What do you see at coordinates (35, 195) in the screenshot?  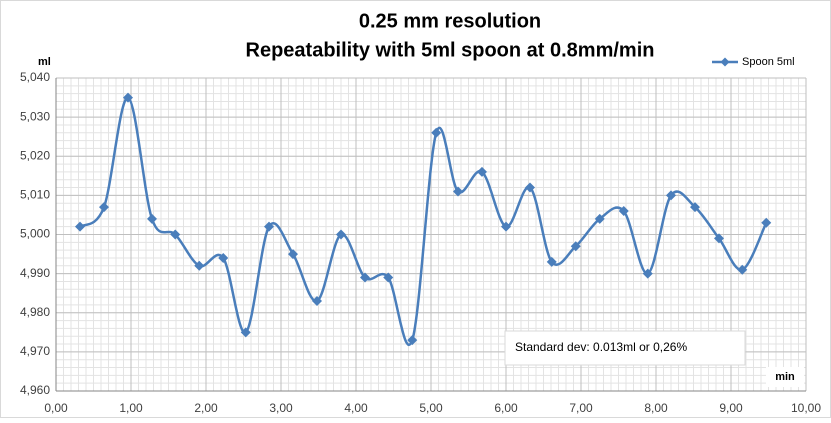 I see `y-tick-label: 5,010` at bounding box center [35, 195].